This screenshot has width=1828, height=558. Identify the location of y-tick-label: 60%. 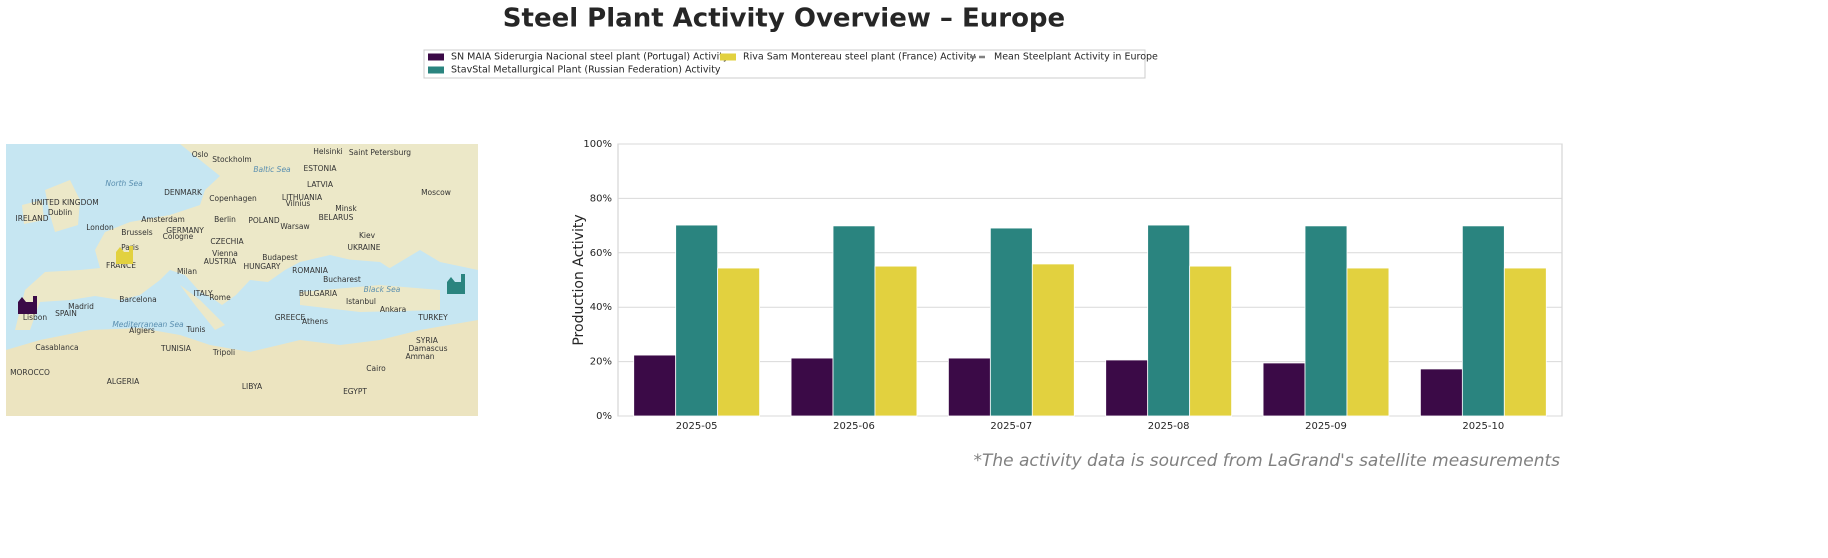
(601, 253).